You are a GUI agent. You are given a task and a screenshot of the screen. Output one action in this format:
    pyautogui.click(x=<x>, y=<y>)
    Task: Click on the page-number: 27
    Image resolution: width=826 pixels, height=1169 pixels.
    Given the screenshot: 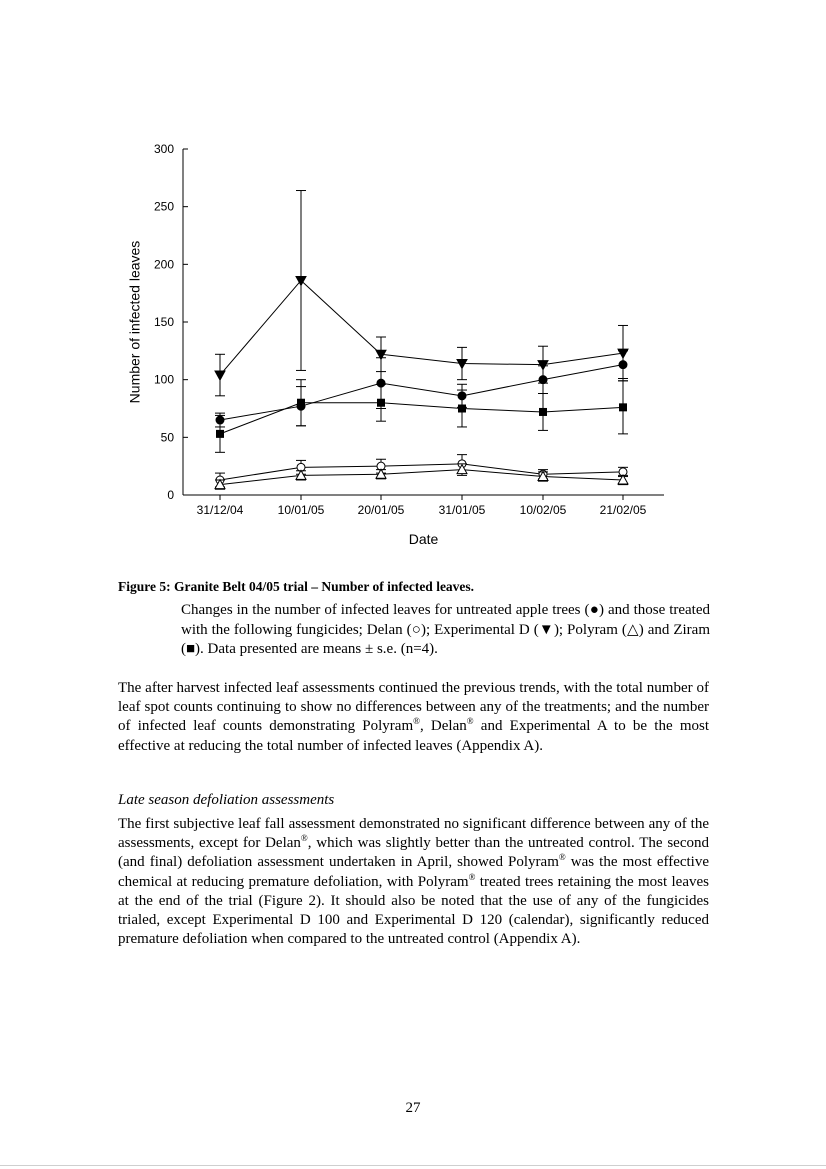 What is the action you would take?
    pyautogui.click(x=413, y=1108)
    